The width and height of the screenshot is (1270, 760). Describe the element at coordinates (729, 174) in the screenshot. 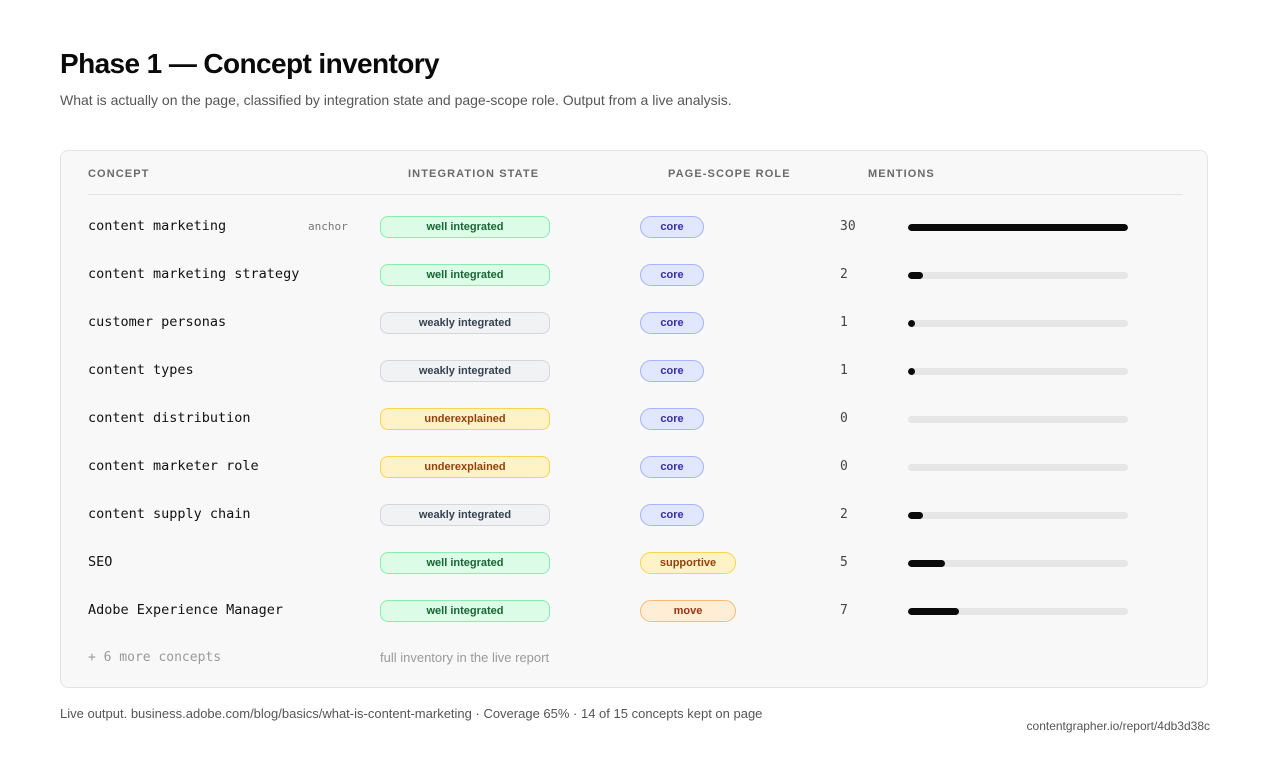

I see `column-header-page-scope-role: PAGE-SCOPE ROLE` at that location.